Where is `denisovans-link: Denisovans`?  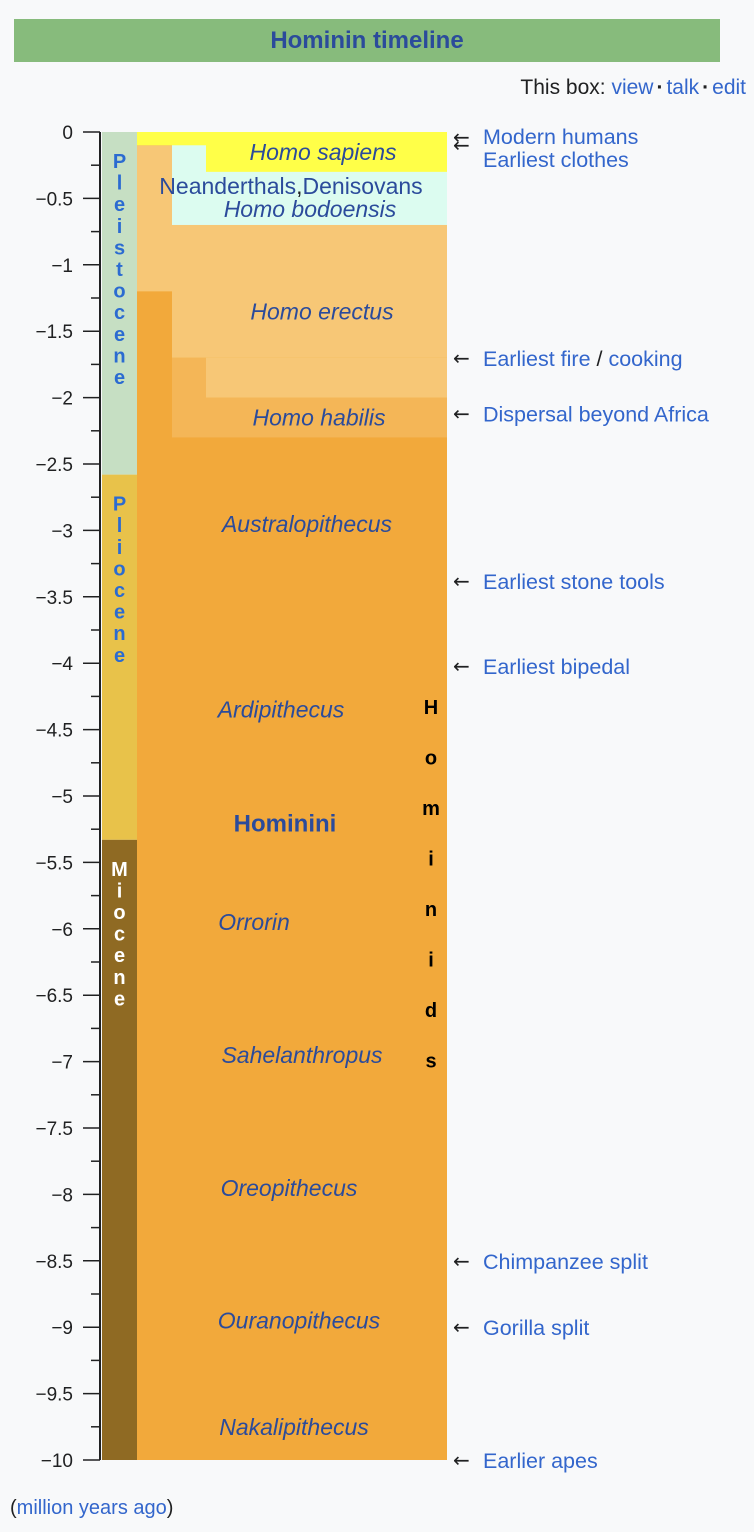 denisovans-link: Denisovans is located at coordinates (363, 186).